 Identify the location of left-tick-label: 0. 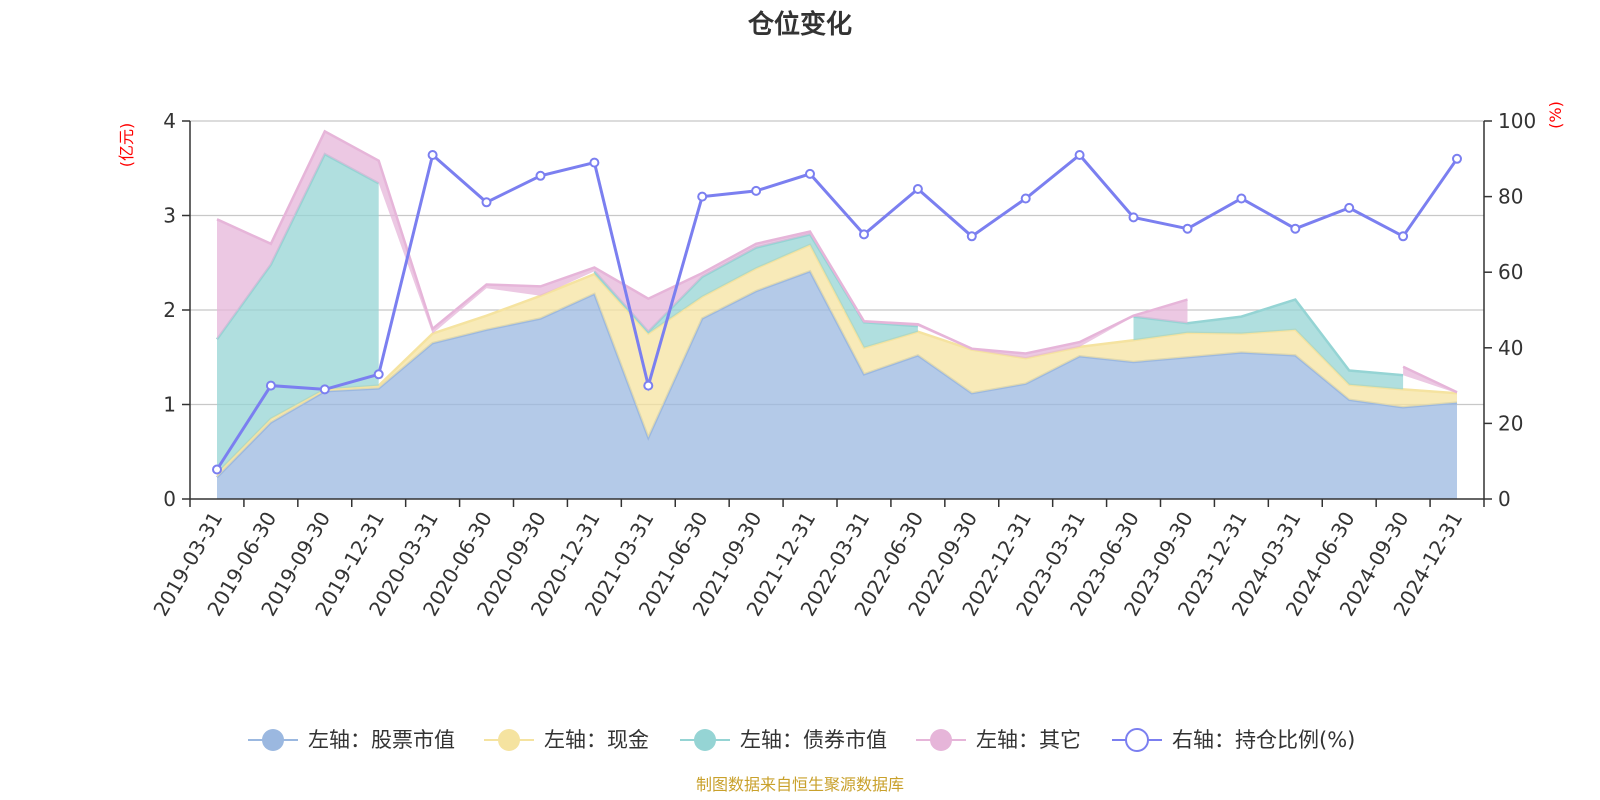
(169, 499).